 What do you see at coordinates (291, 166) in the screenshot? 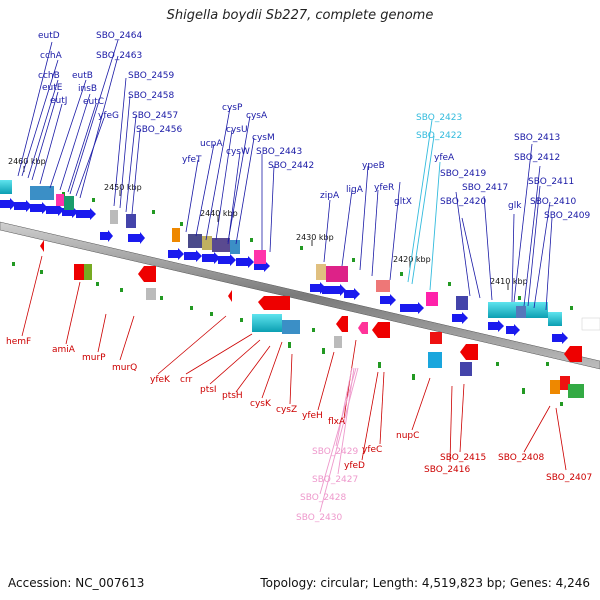
I see `gene-label: SBO_2442` at bounding box center [291, 166].